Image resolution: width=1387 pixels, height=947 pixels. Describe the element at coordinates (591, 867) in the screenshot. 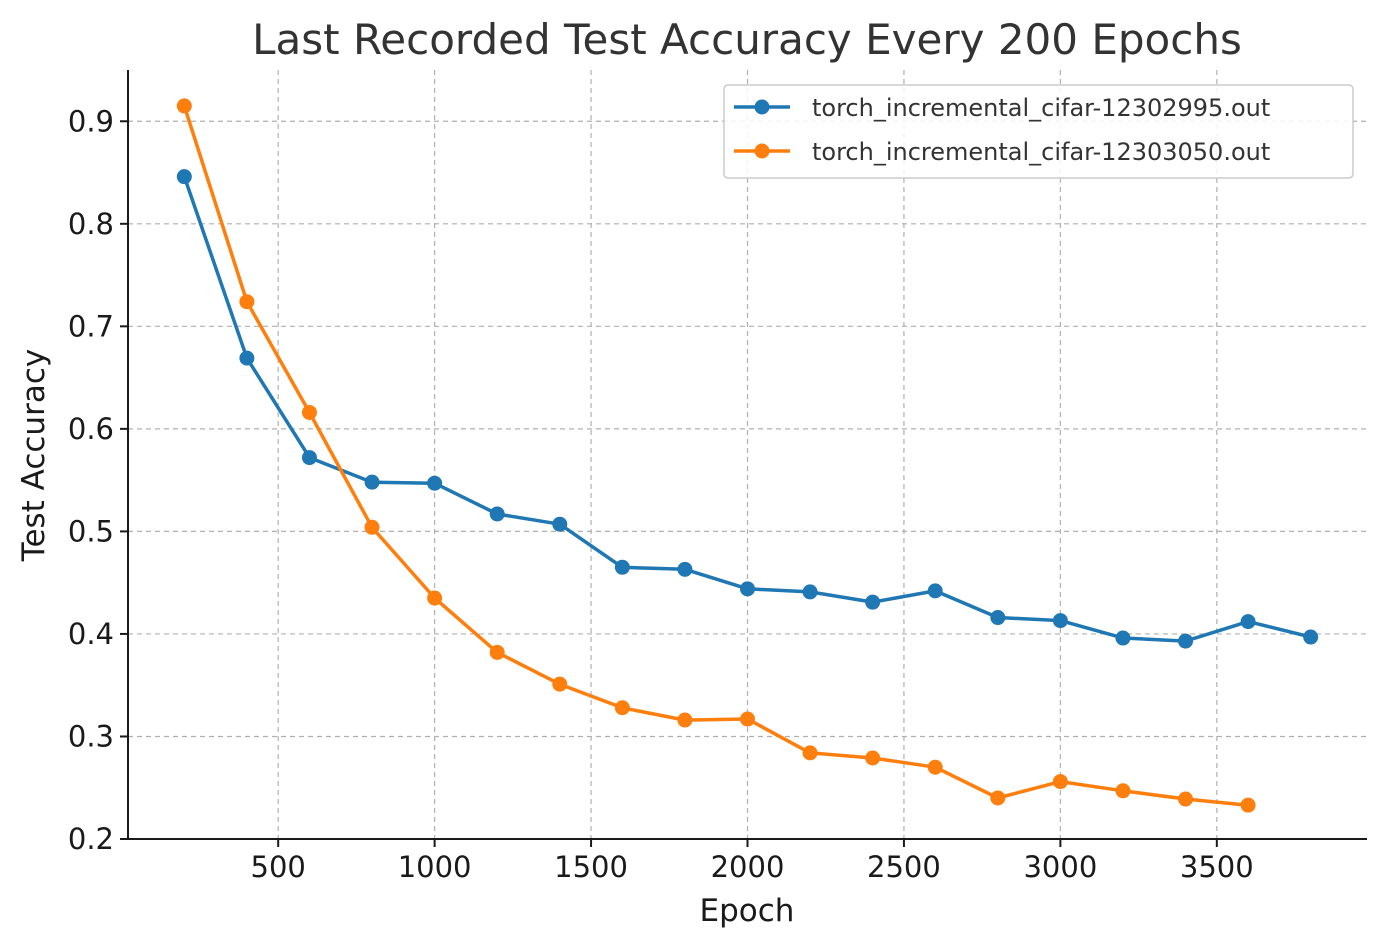

I see `x-tick-label: 1500` at that location.